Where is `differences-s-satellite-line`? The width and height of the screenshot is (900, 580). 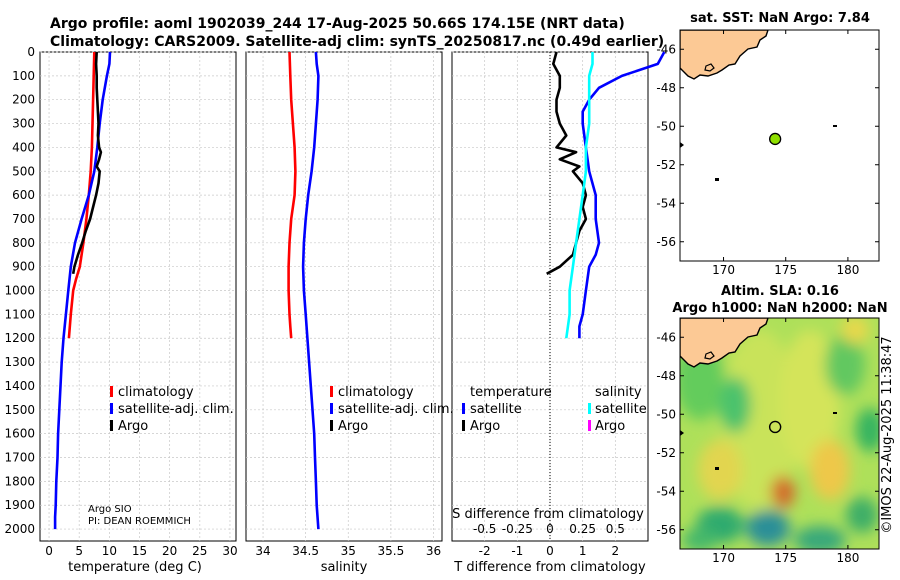 differences-s-satellite-line is located at coordinates (579, 195).